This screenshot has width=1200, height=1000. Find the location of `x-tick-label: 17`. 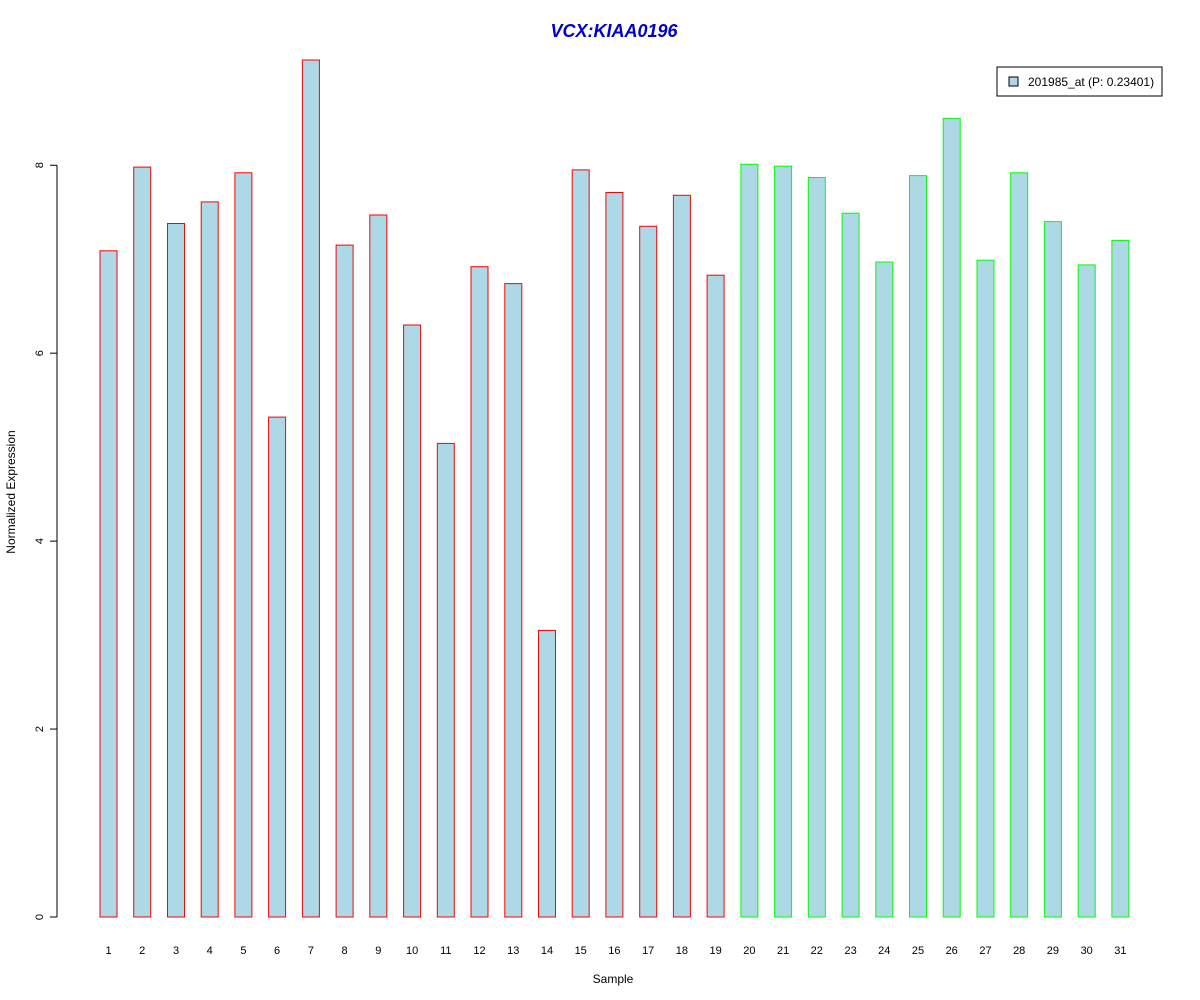

x-tick-label: 17 is located at coordinates (648, 951).